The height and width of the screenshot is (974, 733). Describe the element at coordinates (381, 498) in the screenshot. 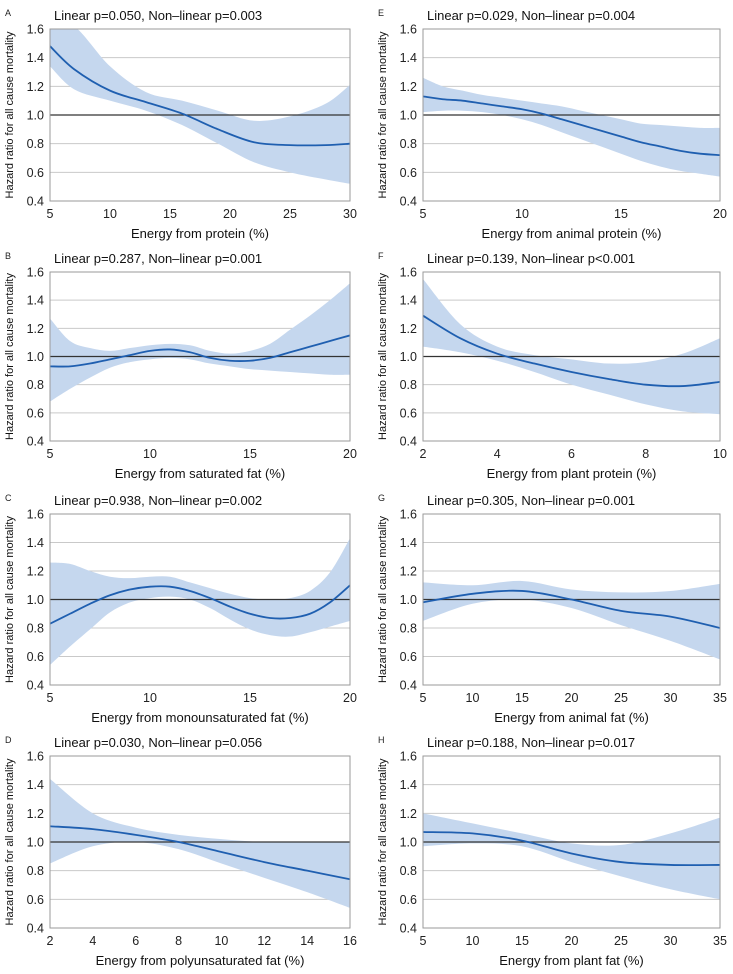

I see `panel-letter: G` at that location.